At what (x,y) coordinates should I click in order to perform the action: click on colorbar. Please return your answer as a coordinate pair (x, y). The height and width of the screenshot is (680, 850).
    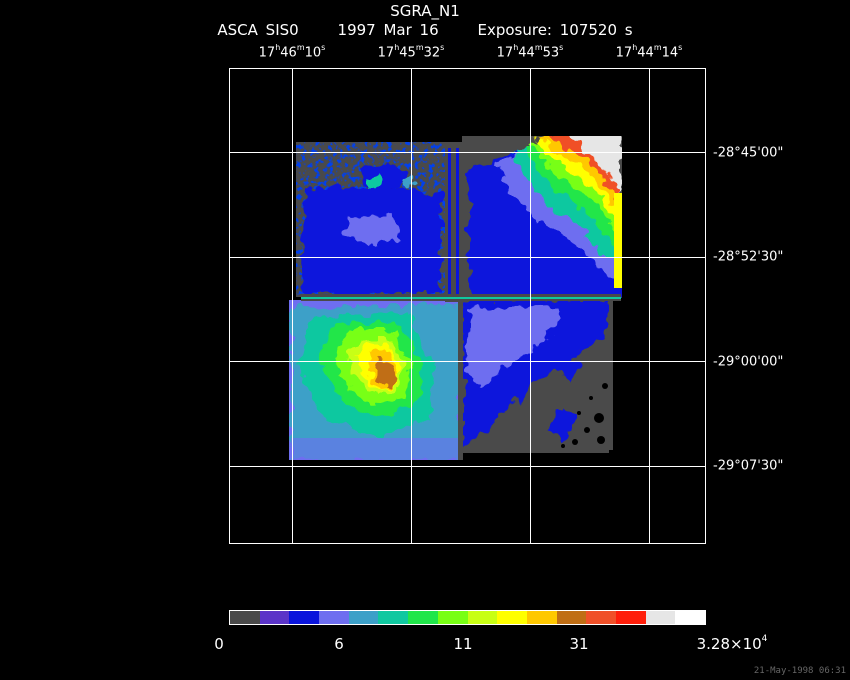
    Looking at the image, I should click on (467, 617).